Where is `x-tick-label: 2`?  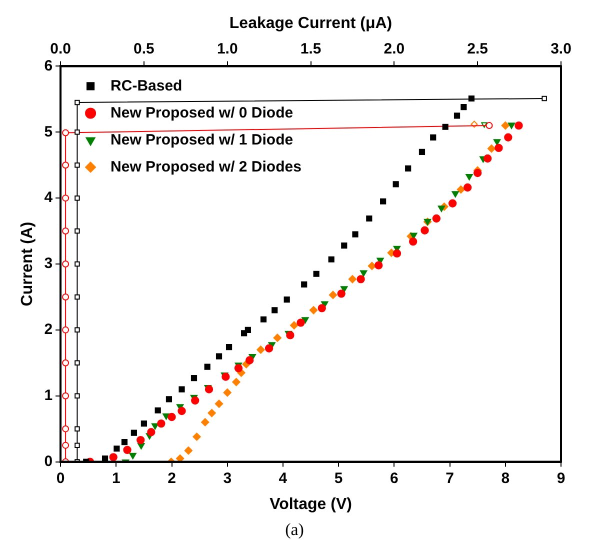
x-tick-label: 2 is located at coordinates (172, 478).